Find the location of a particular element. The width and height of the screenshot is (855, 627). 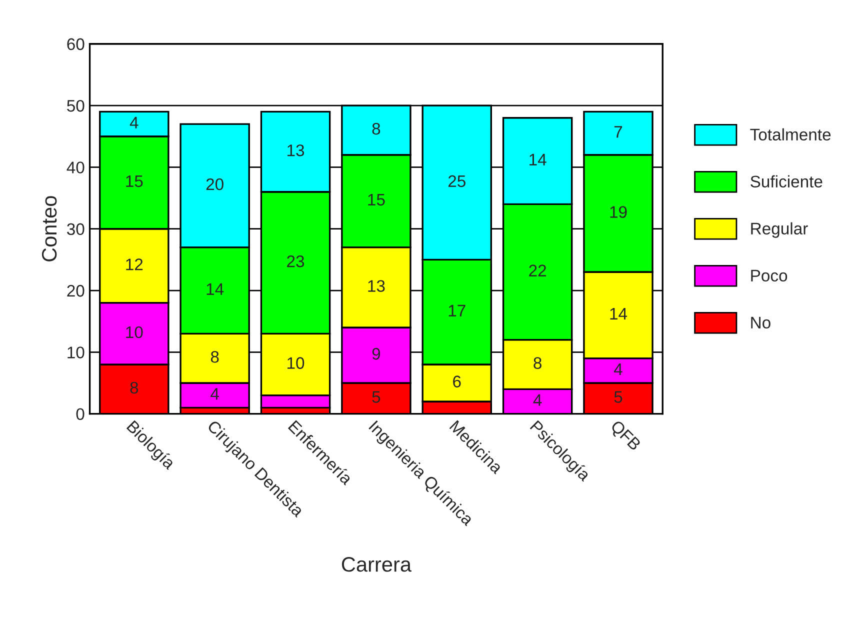

y-tick-label: 30 is located at coordinates (75, 229).